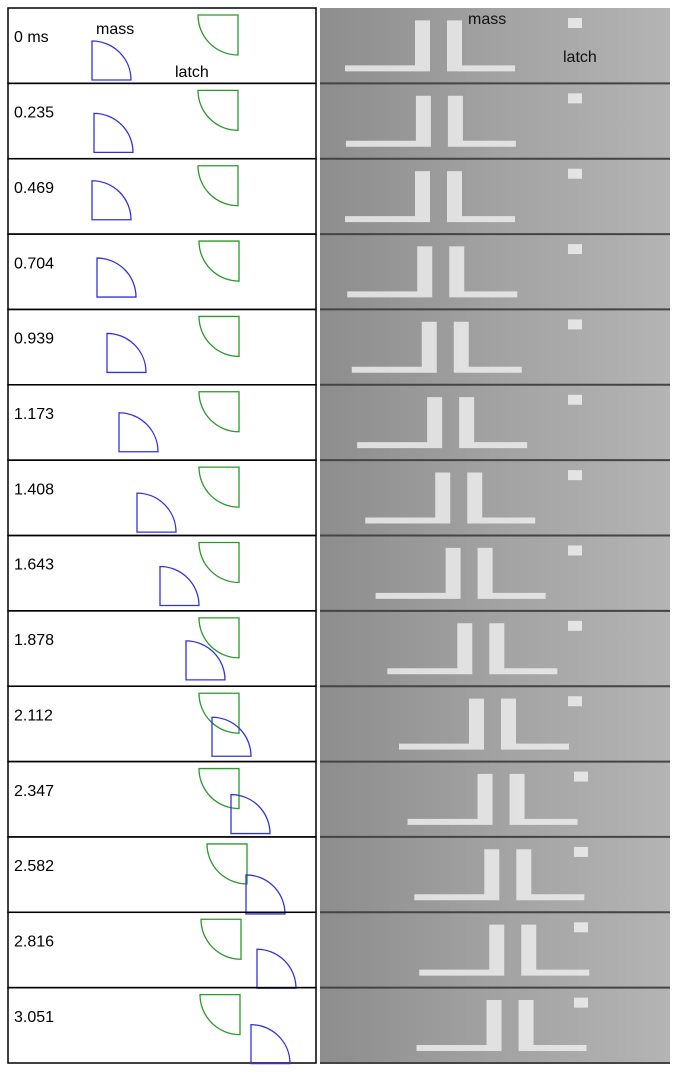 The height and width of the screenshot is (1075, 678). What do you see at coordinates (33, 715) in the screenshot?
I see `frame-time: 2.112` at bounding box center [33, 715].